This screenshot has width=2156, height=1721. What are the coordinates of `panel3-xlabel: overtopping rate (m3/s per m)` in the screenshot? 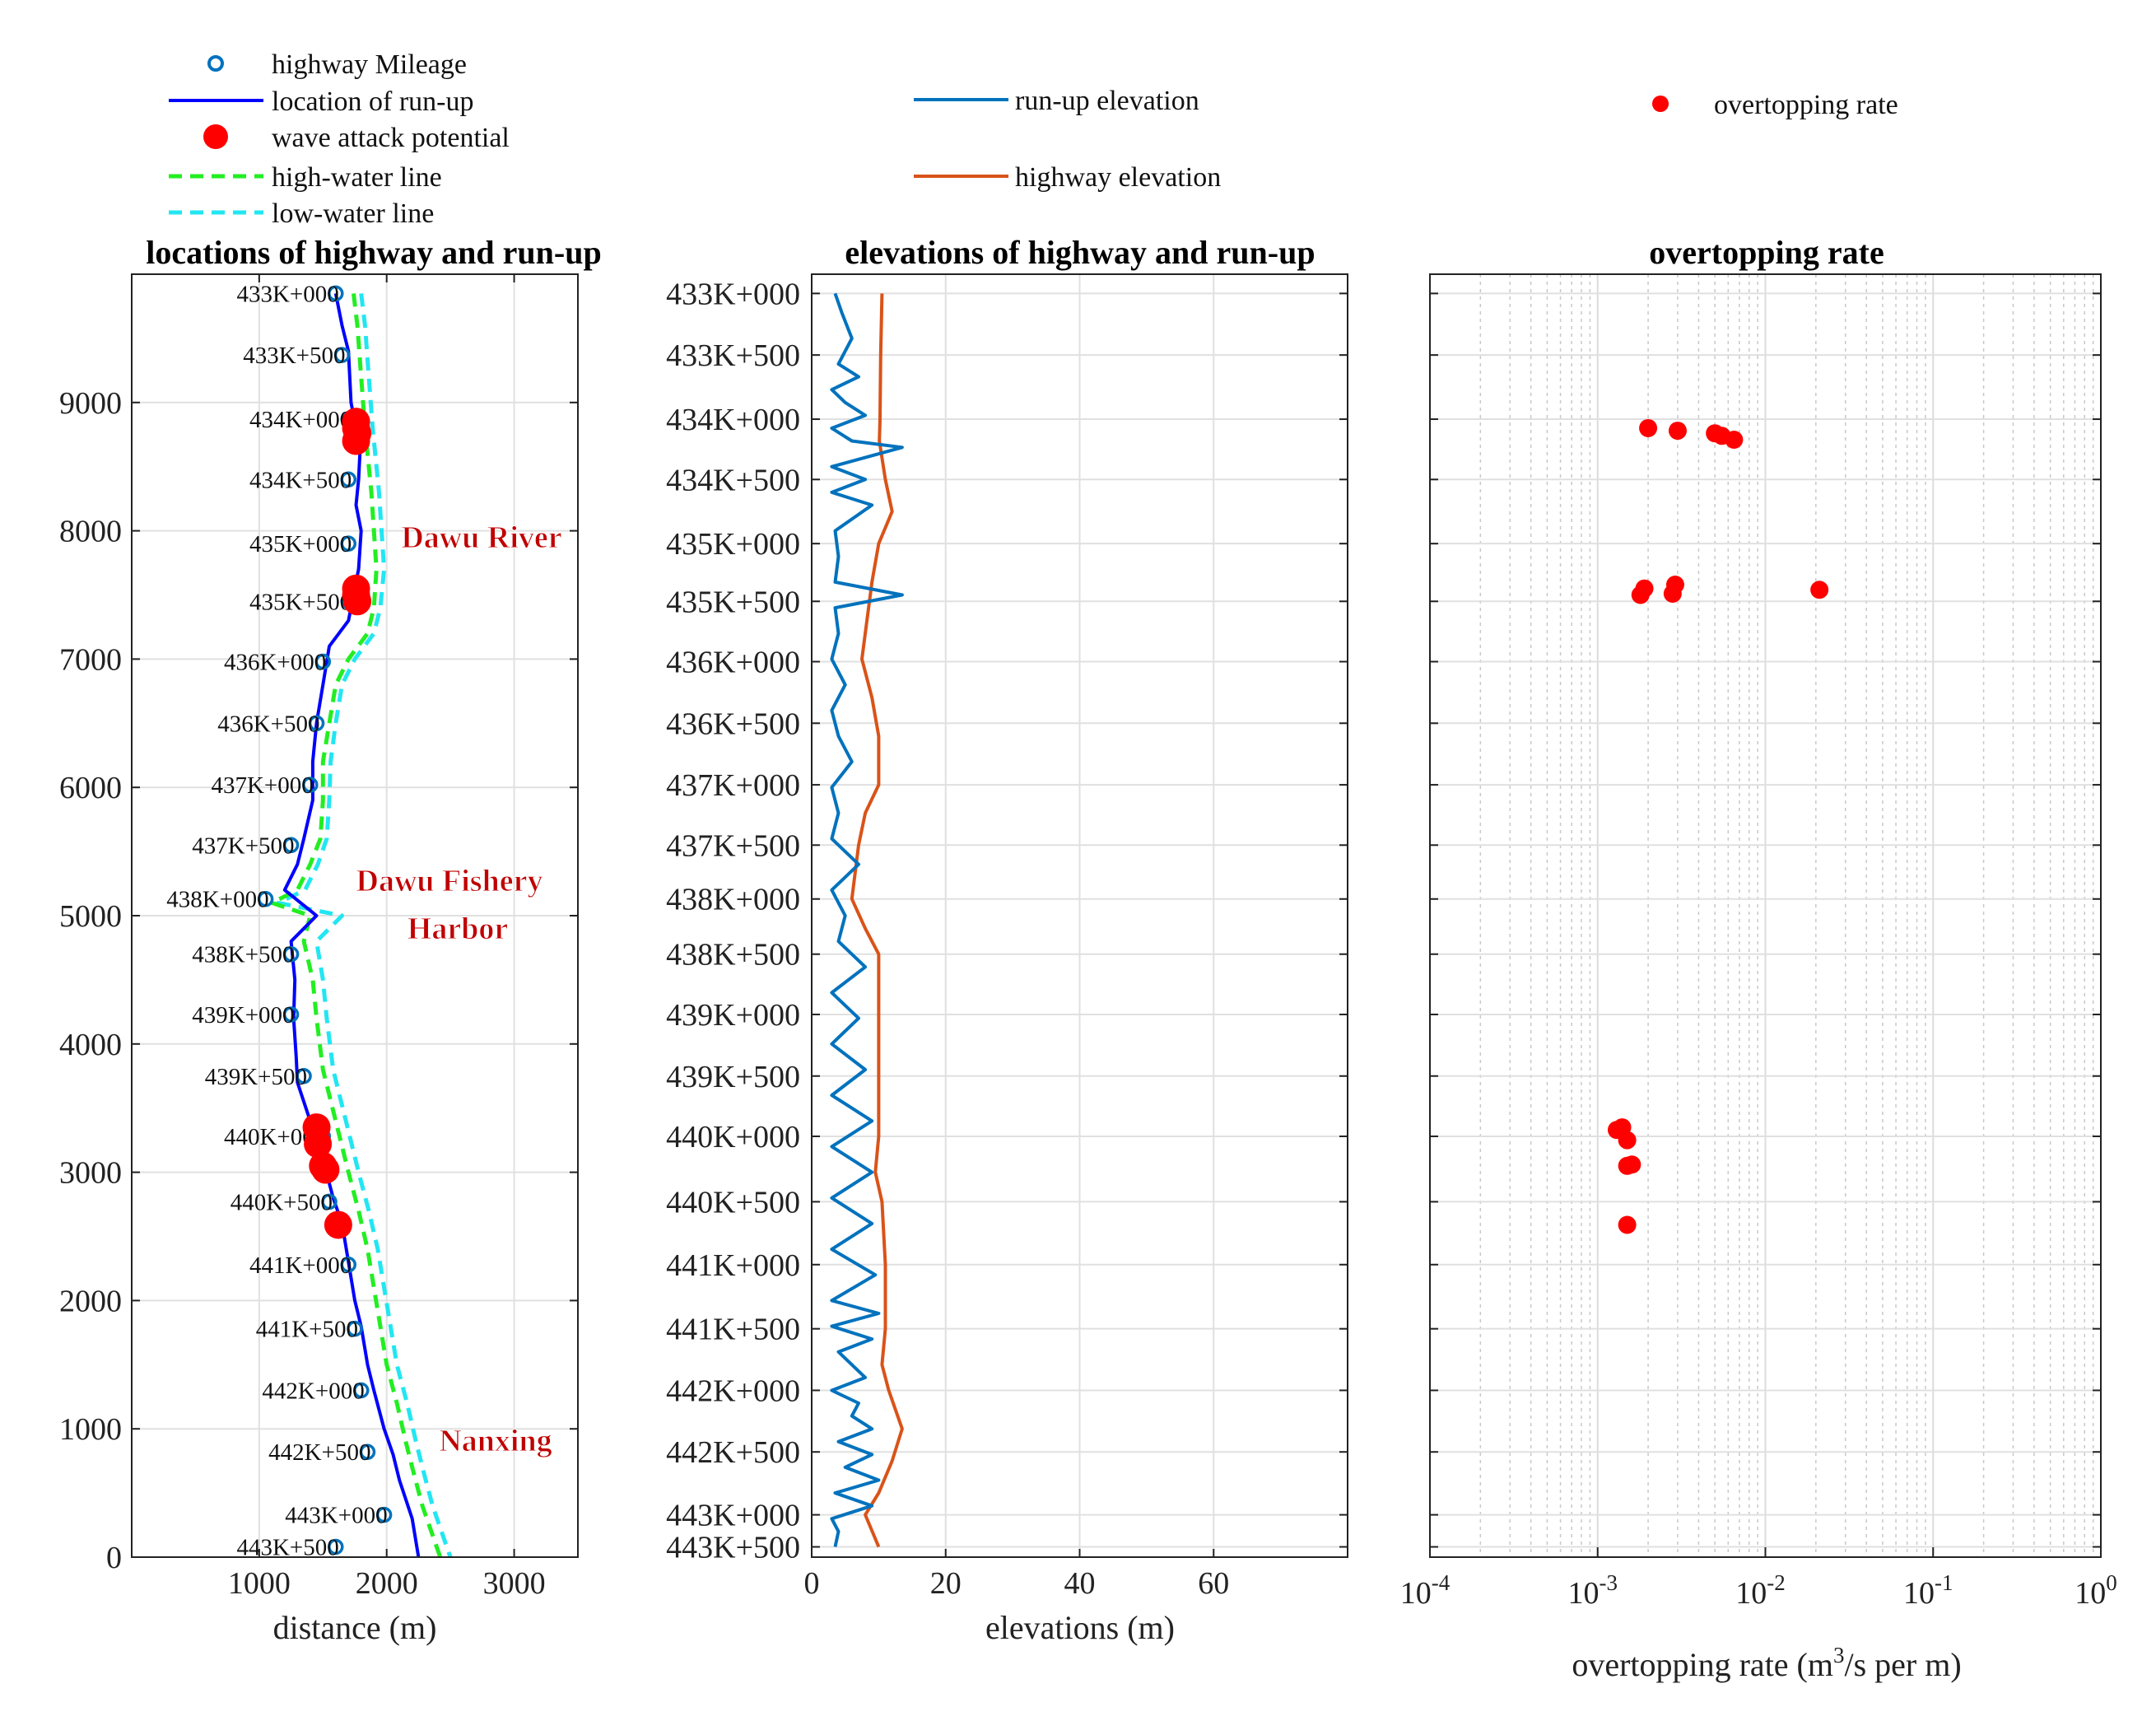 It's located at (1766, 1663).